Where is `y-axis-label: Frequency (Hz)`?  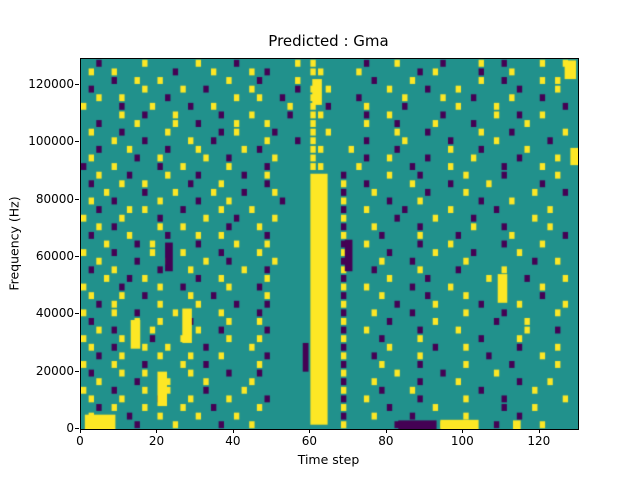
y-axis-label: Frequency (Hz) is located at coordinates (14, 243).